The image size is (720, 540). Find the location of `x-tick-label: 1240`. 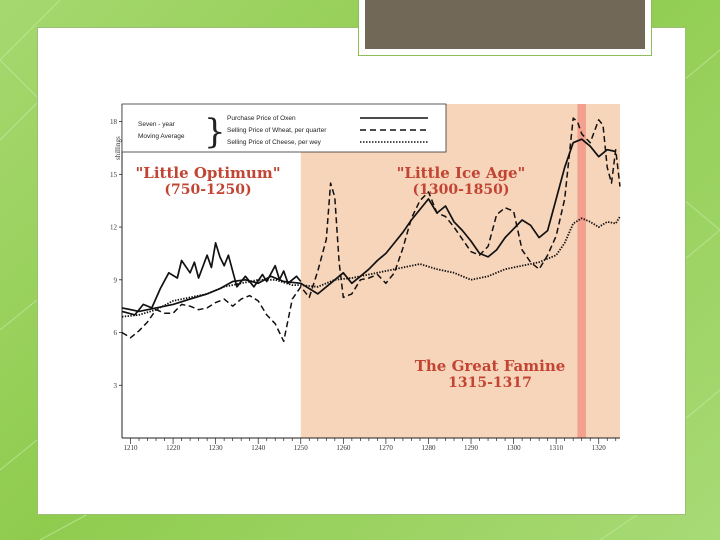

x-tick-label: 1240 is located at coordinates (258, 448).